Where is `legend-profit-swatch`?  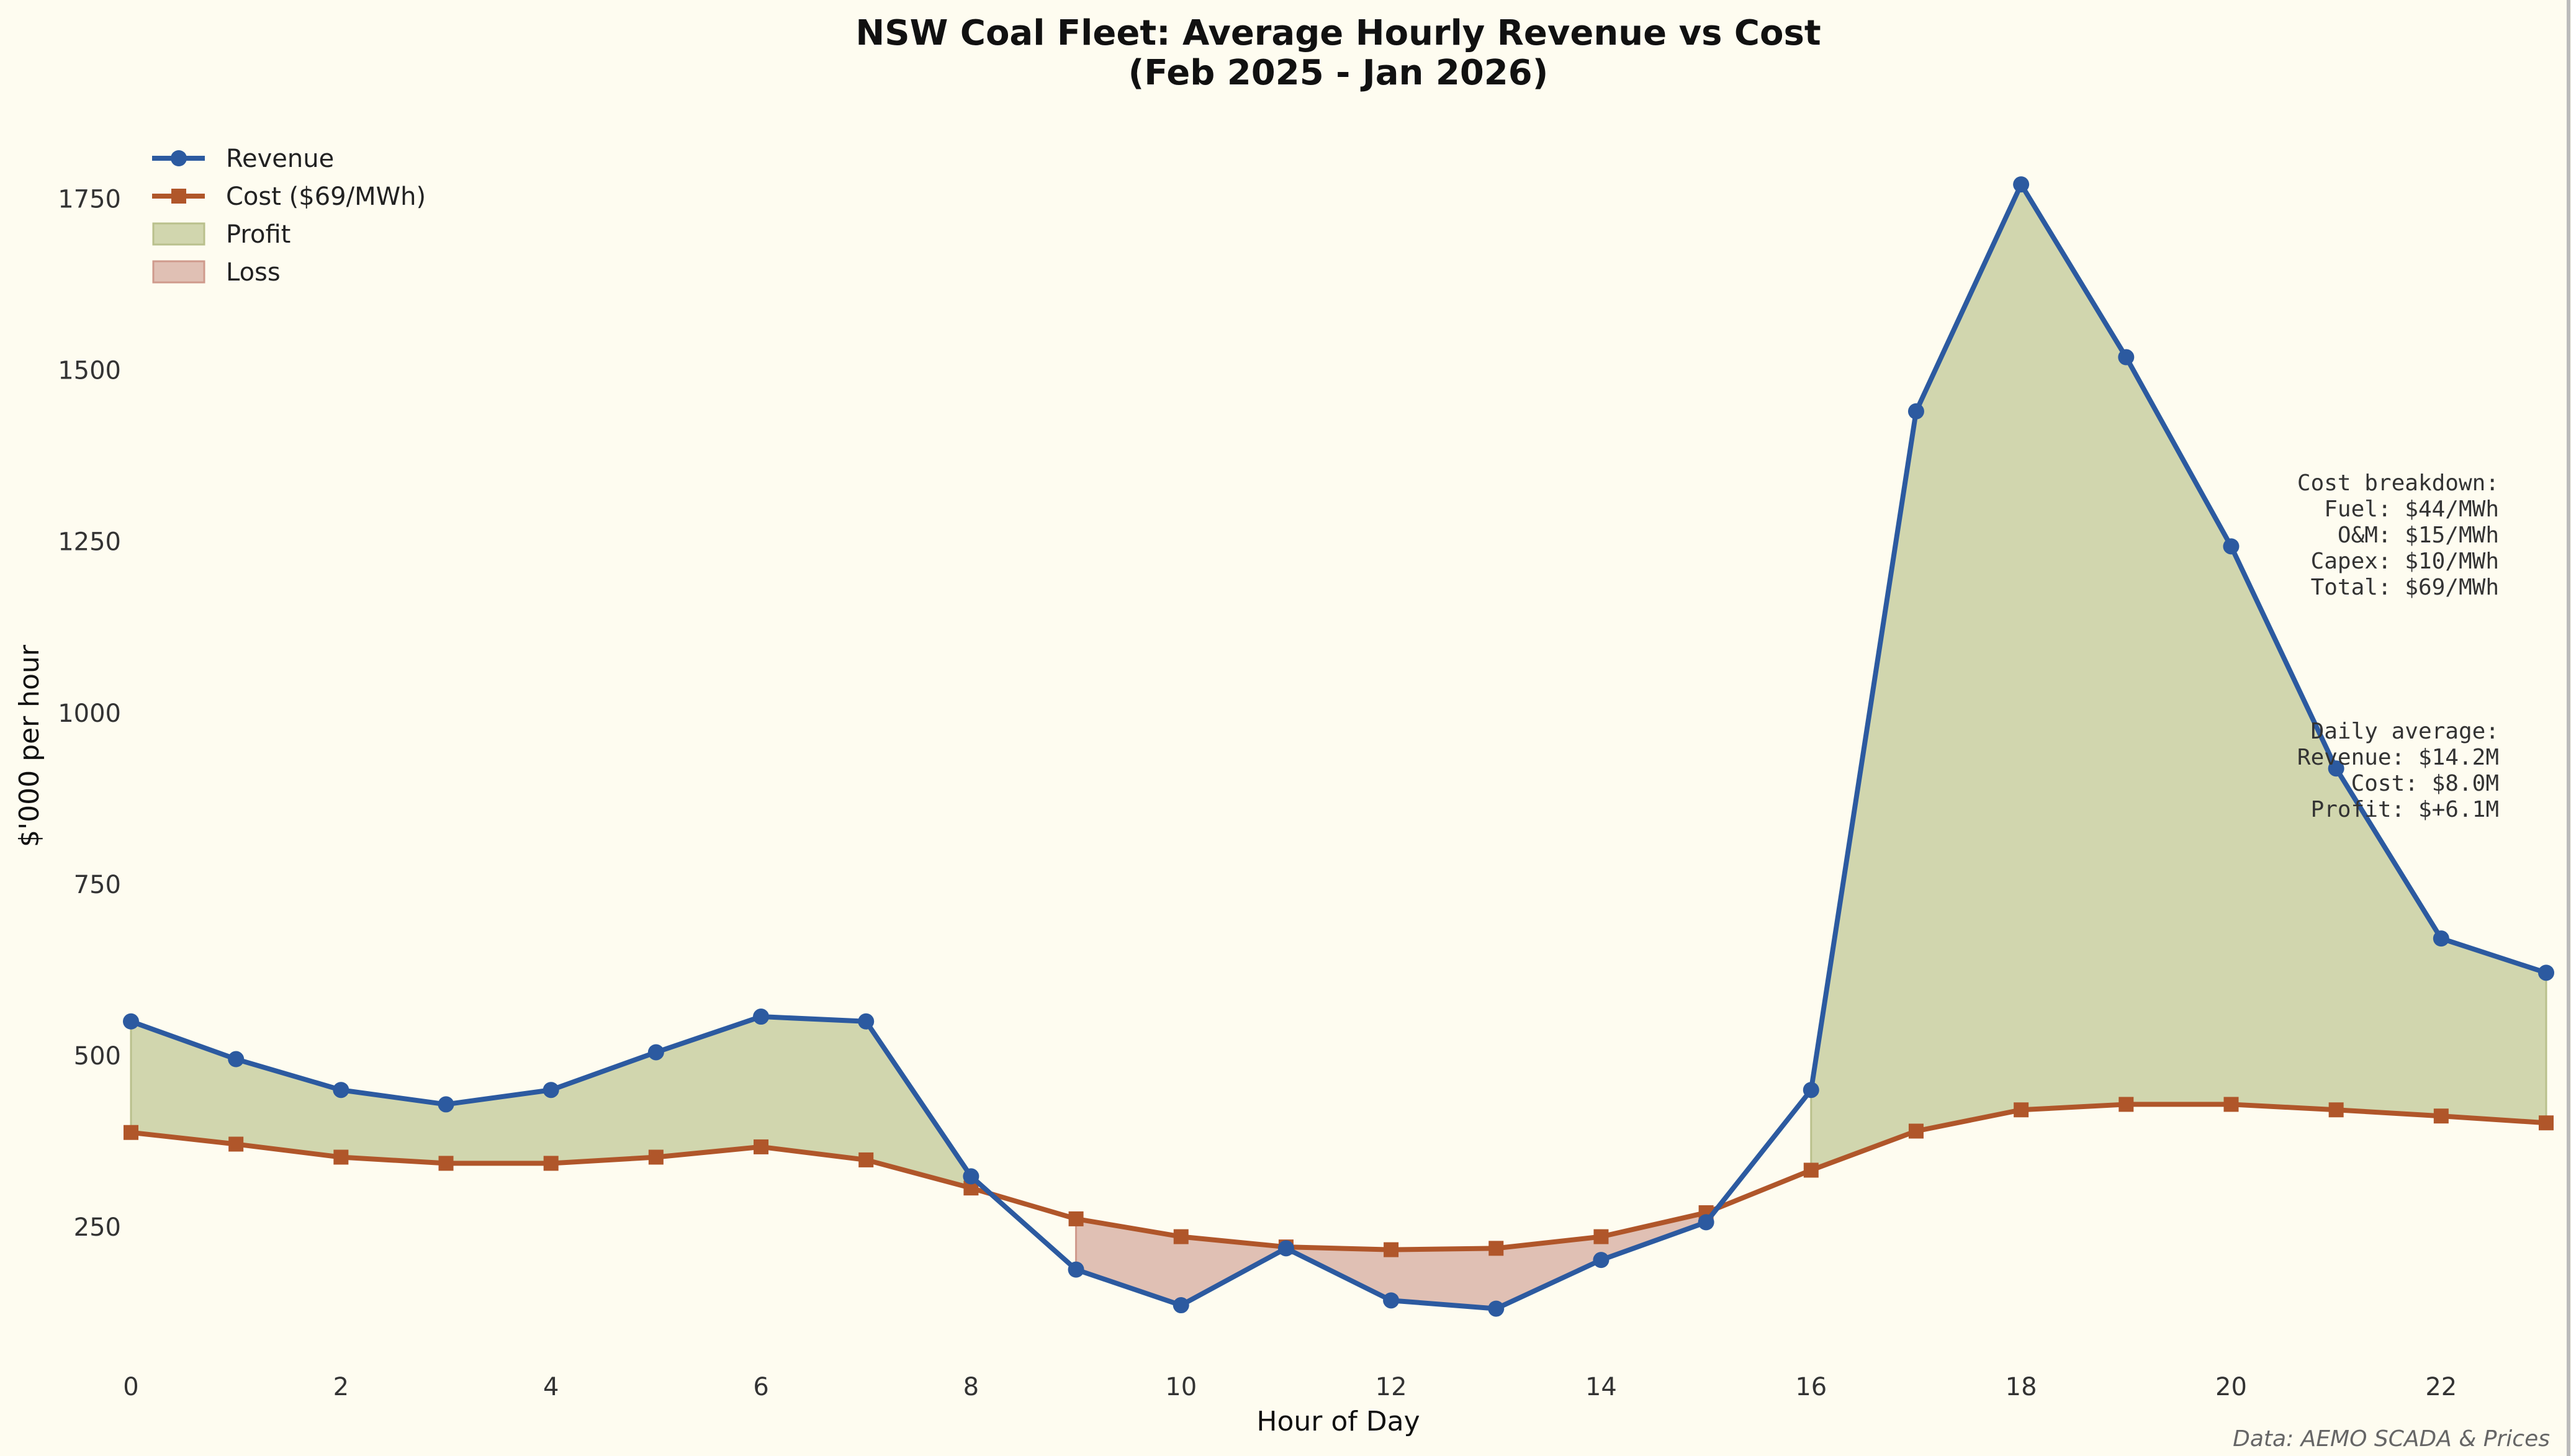 legend-profit-swatch is located at coordinates (178, 234).